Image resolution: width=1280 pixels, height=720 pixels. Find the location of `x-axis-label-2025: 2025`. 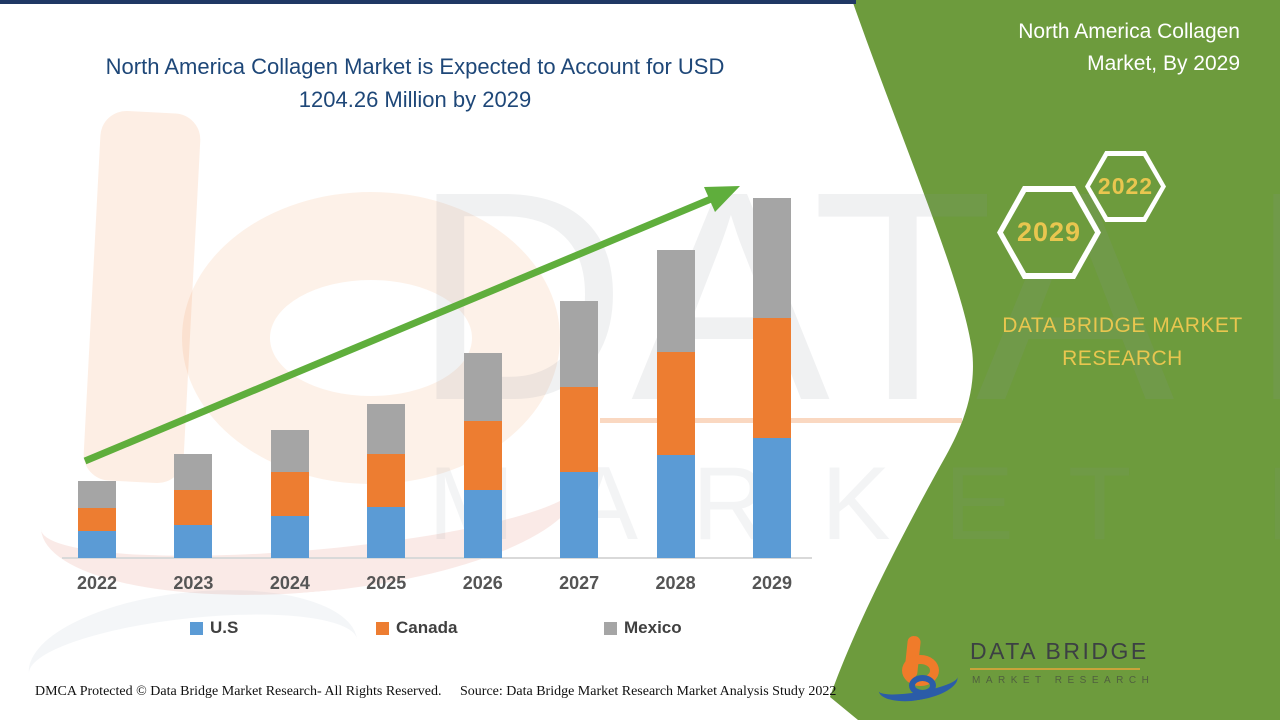

x-axis-label-2025: 2025 is located at coordinates (386, 583).